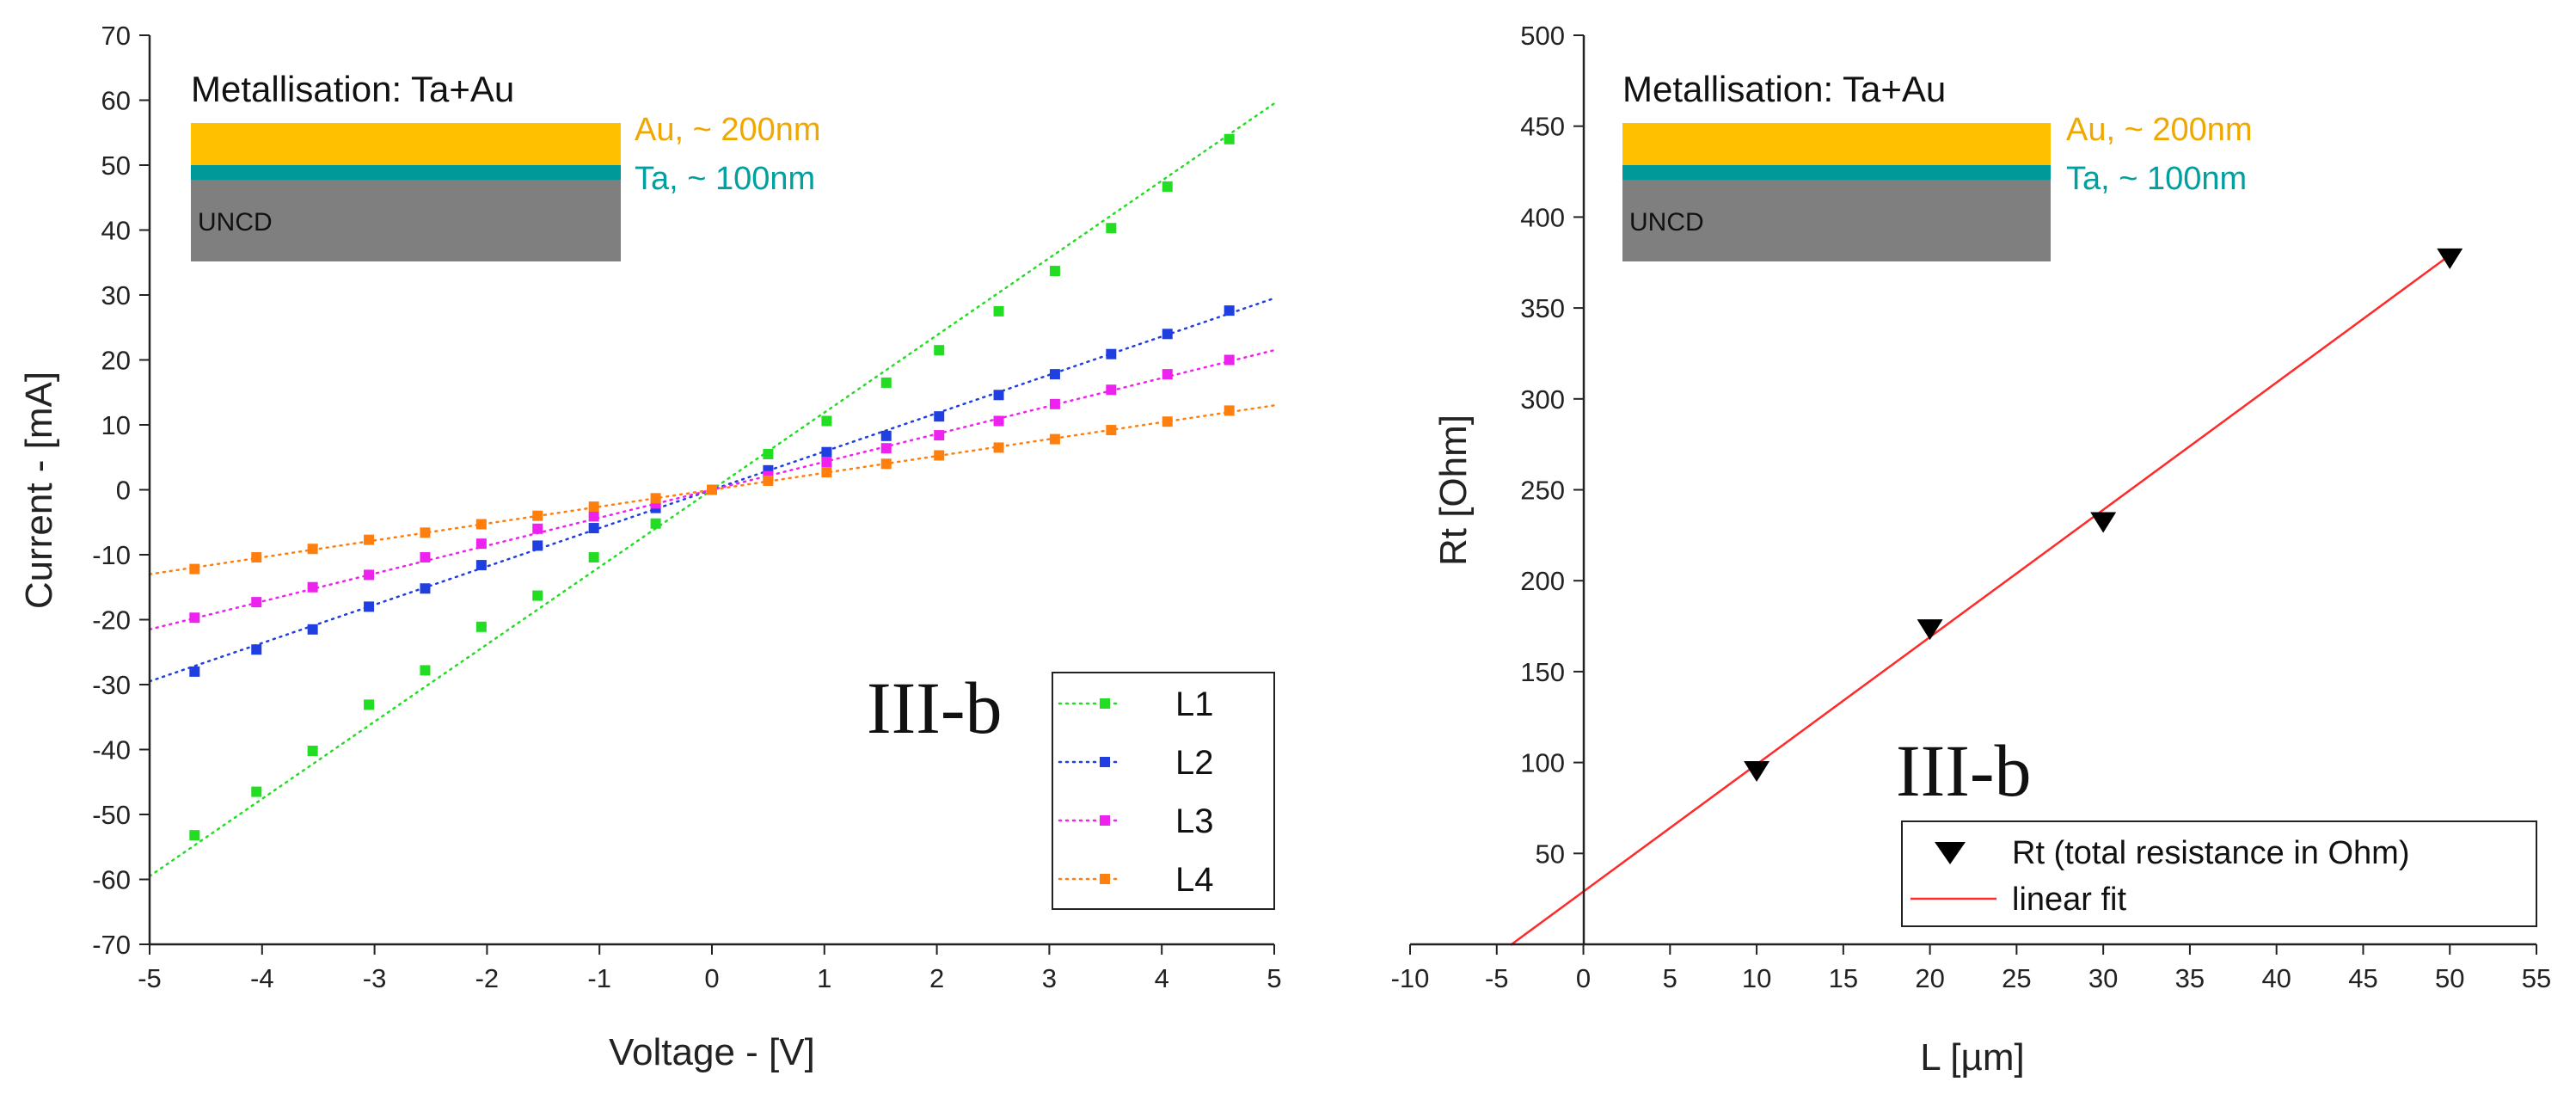  I want to click on rt-x-tick-label: 55, so click(2536, 978).